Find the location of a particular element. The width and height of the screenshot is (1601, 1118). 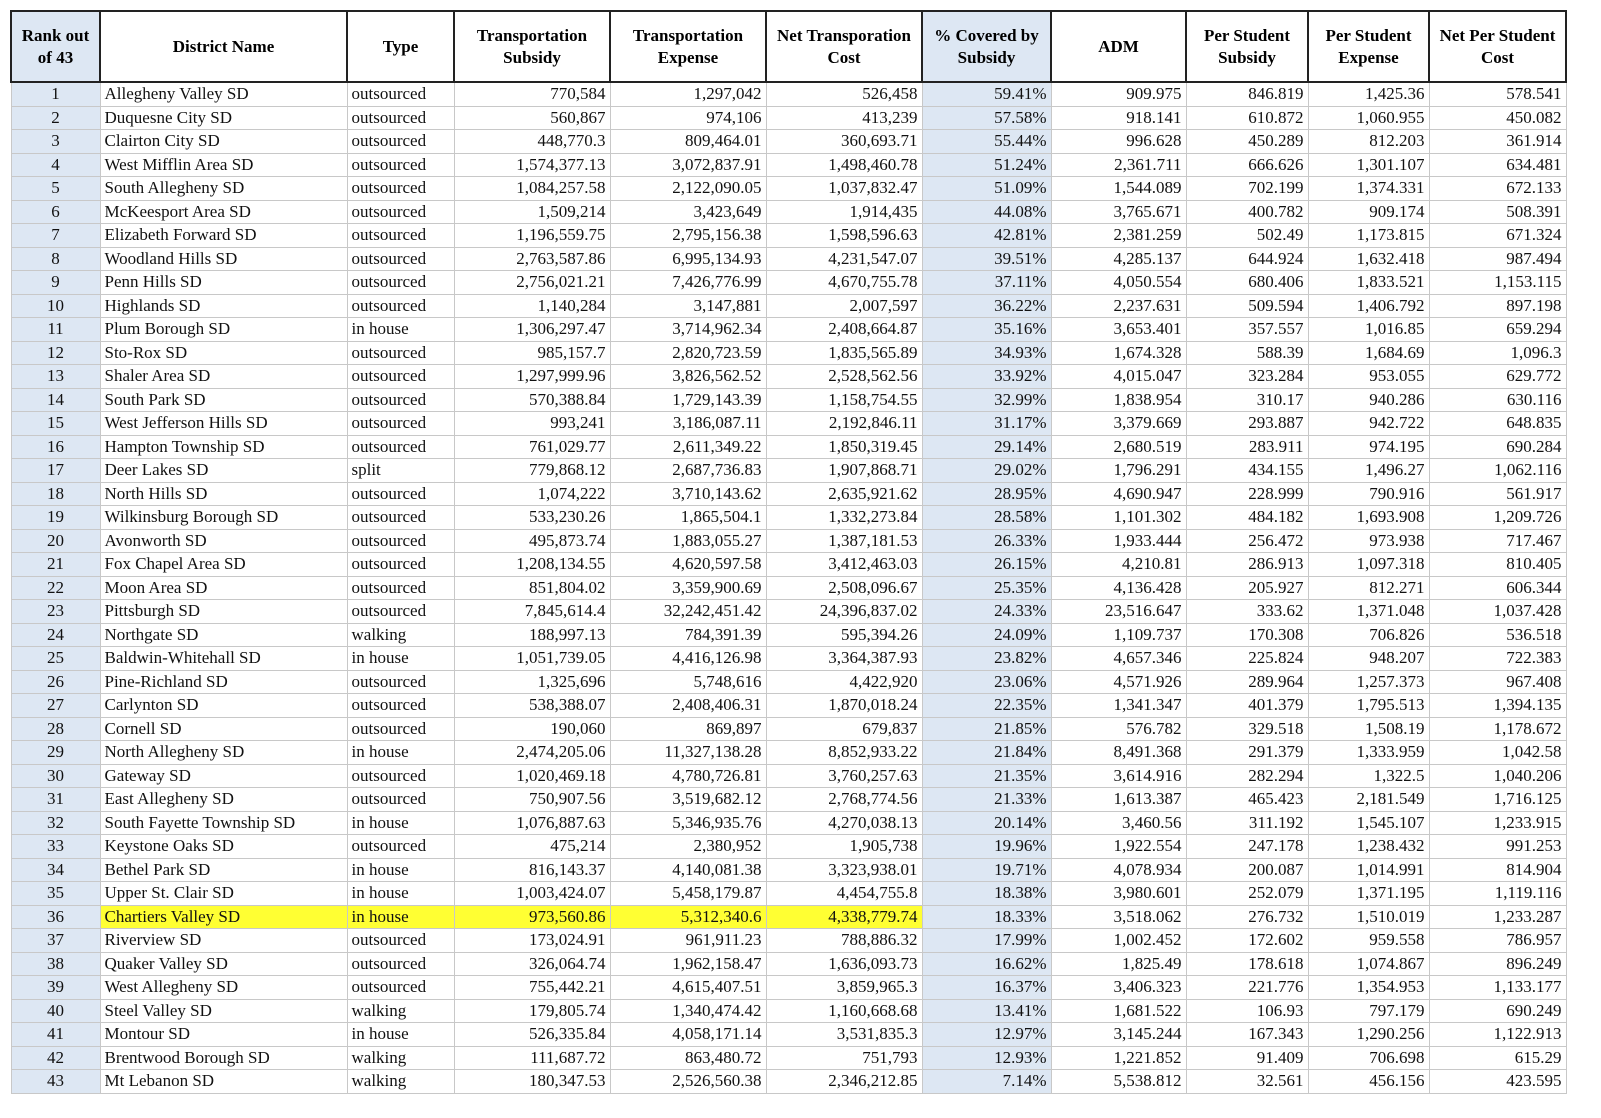

table-cell: 1,290.256 is located at coordinates (1368, 1034).